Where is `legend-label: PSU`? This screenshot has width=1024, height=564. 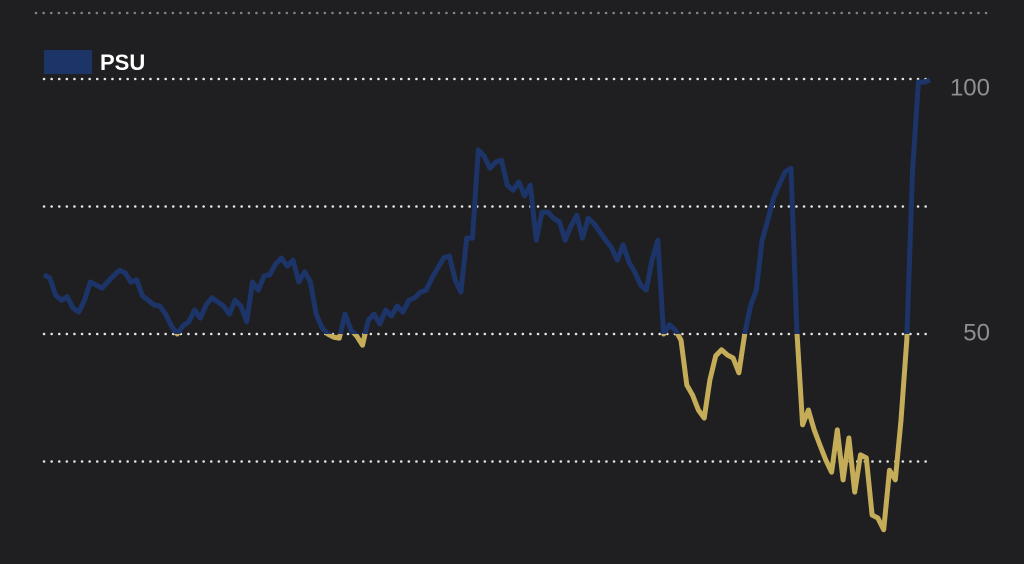
legend-label: PSU is located at coordinates (122, 62).